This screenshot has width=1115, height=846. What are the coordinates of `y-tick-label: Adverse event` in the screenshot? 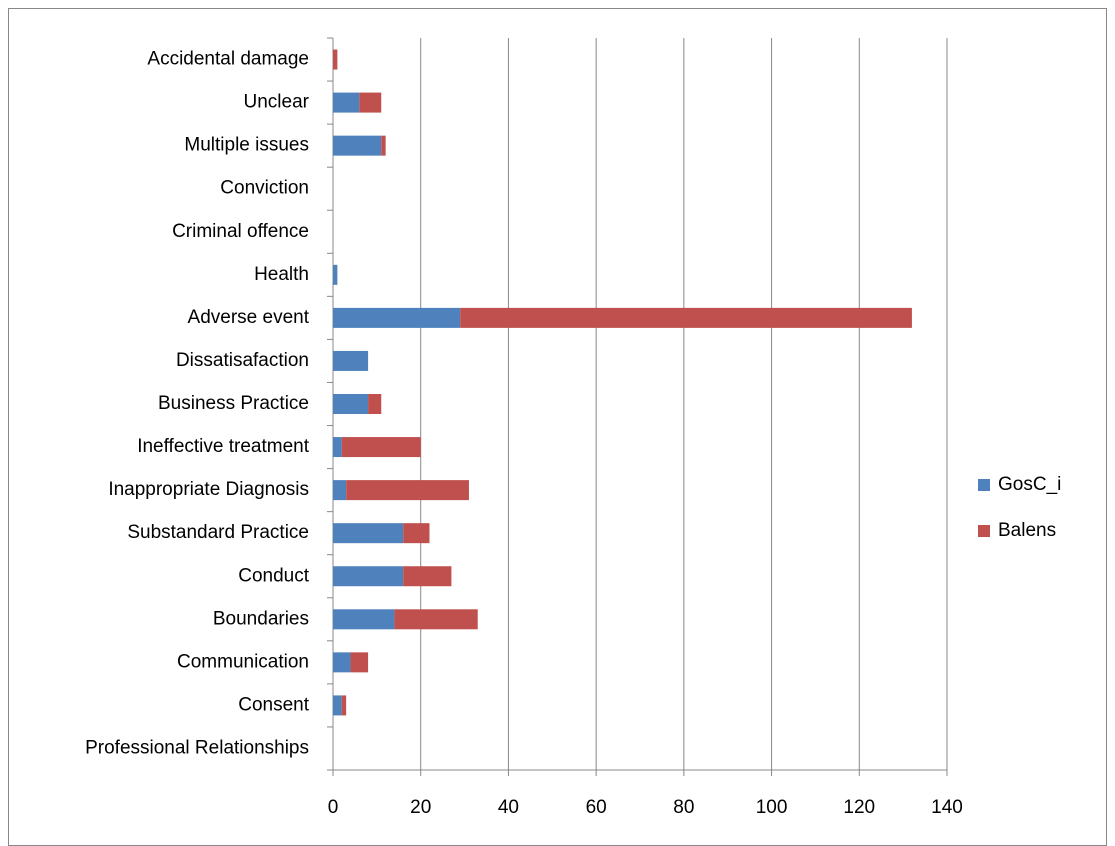 It's located at (249, 317).